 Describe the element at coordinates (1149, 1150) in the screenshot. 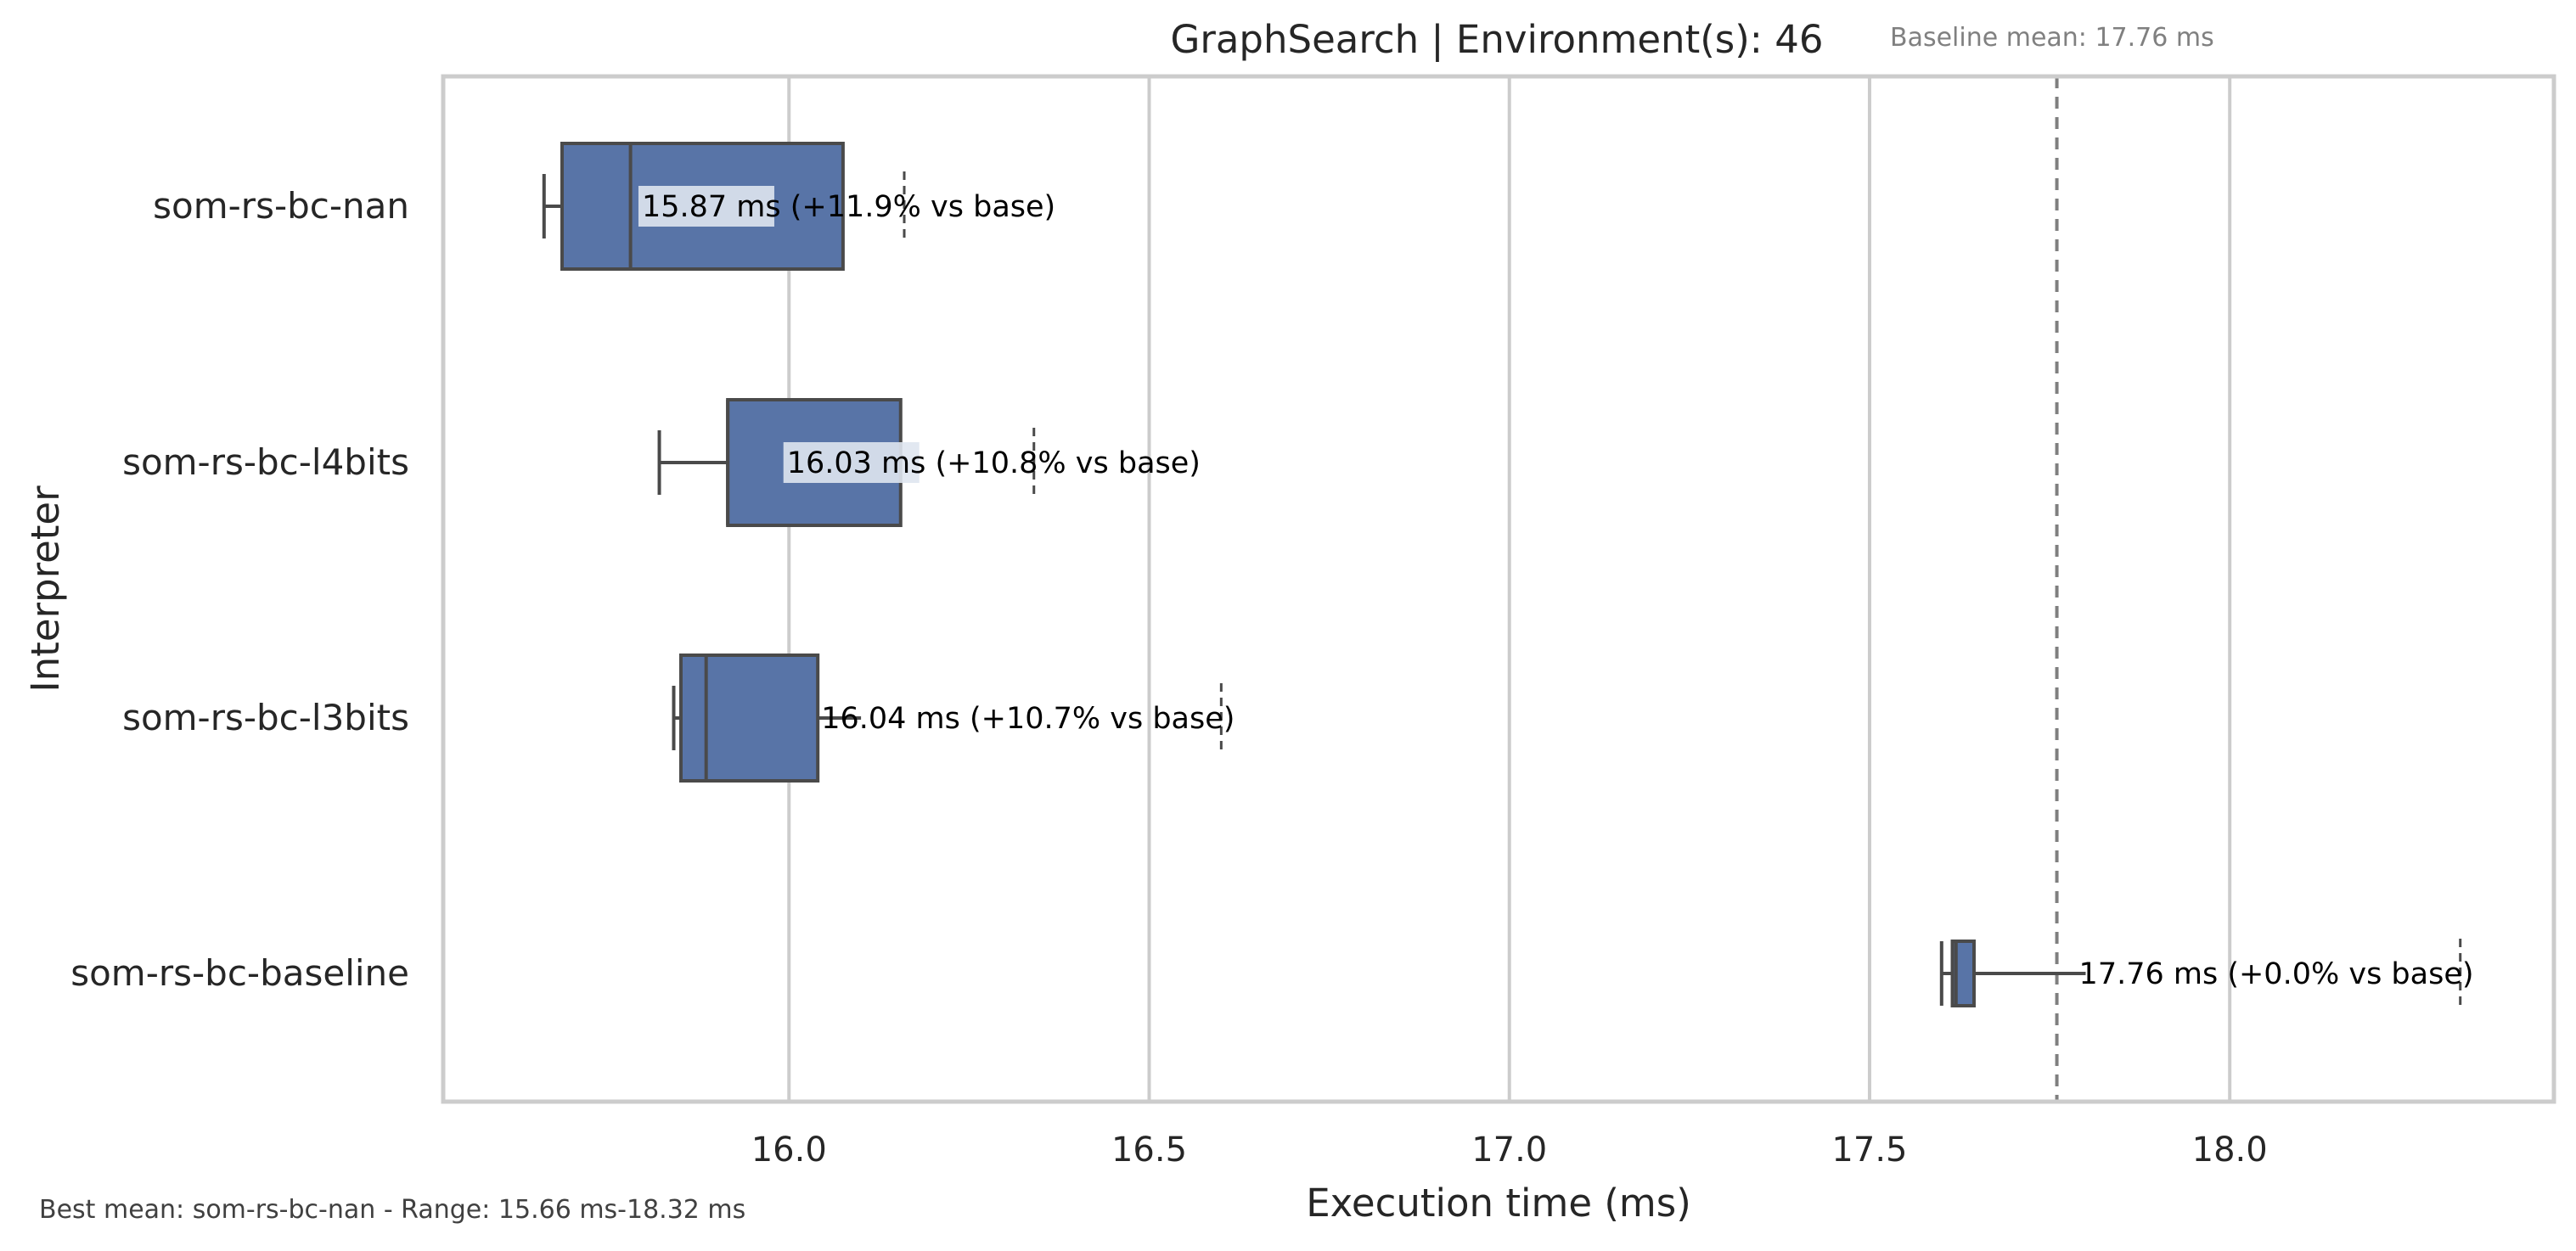

I see `x-tick-label: 16.5` at that location.